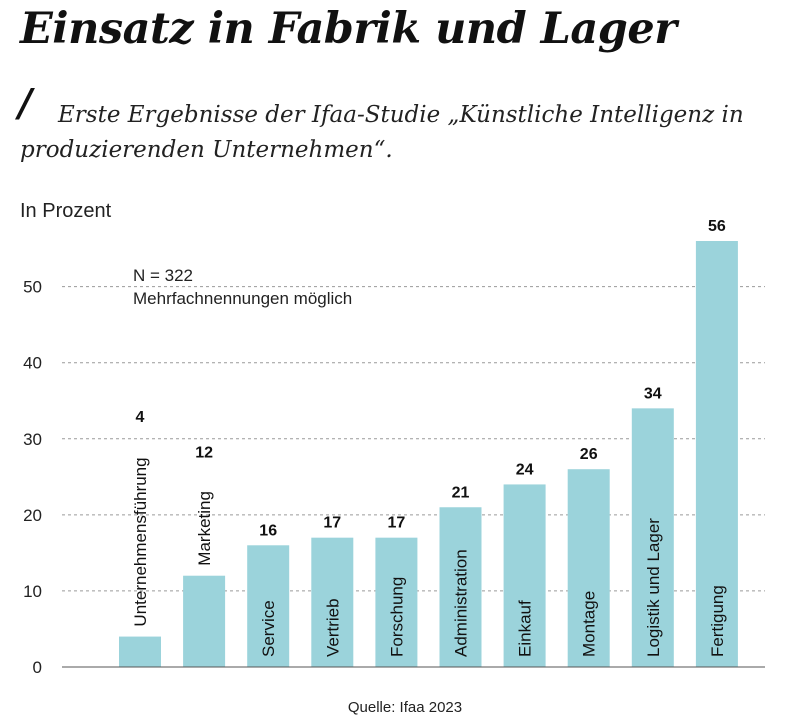 Image resolution: width=810 pixels, height=722 pixels. I want to click on category-label: Vertrieb, so click(332, 627).